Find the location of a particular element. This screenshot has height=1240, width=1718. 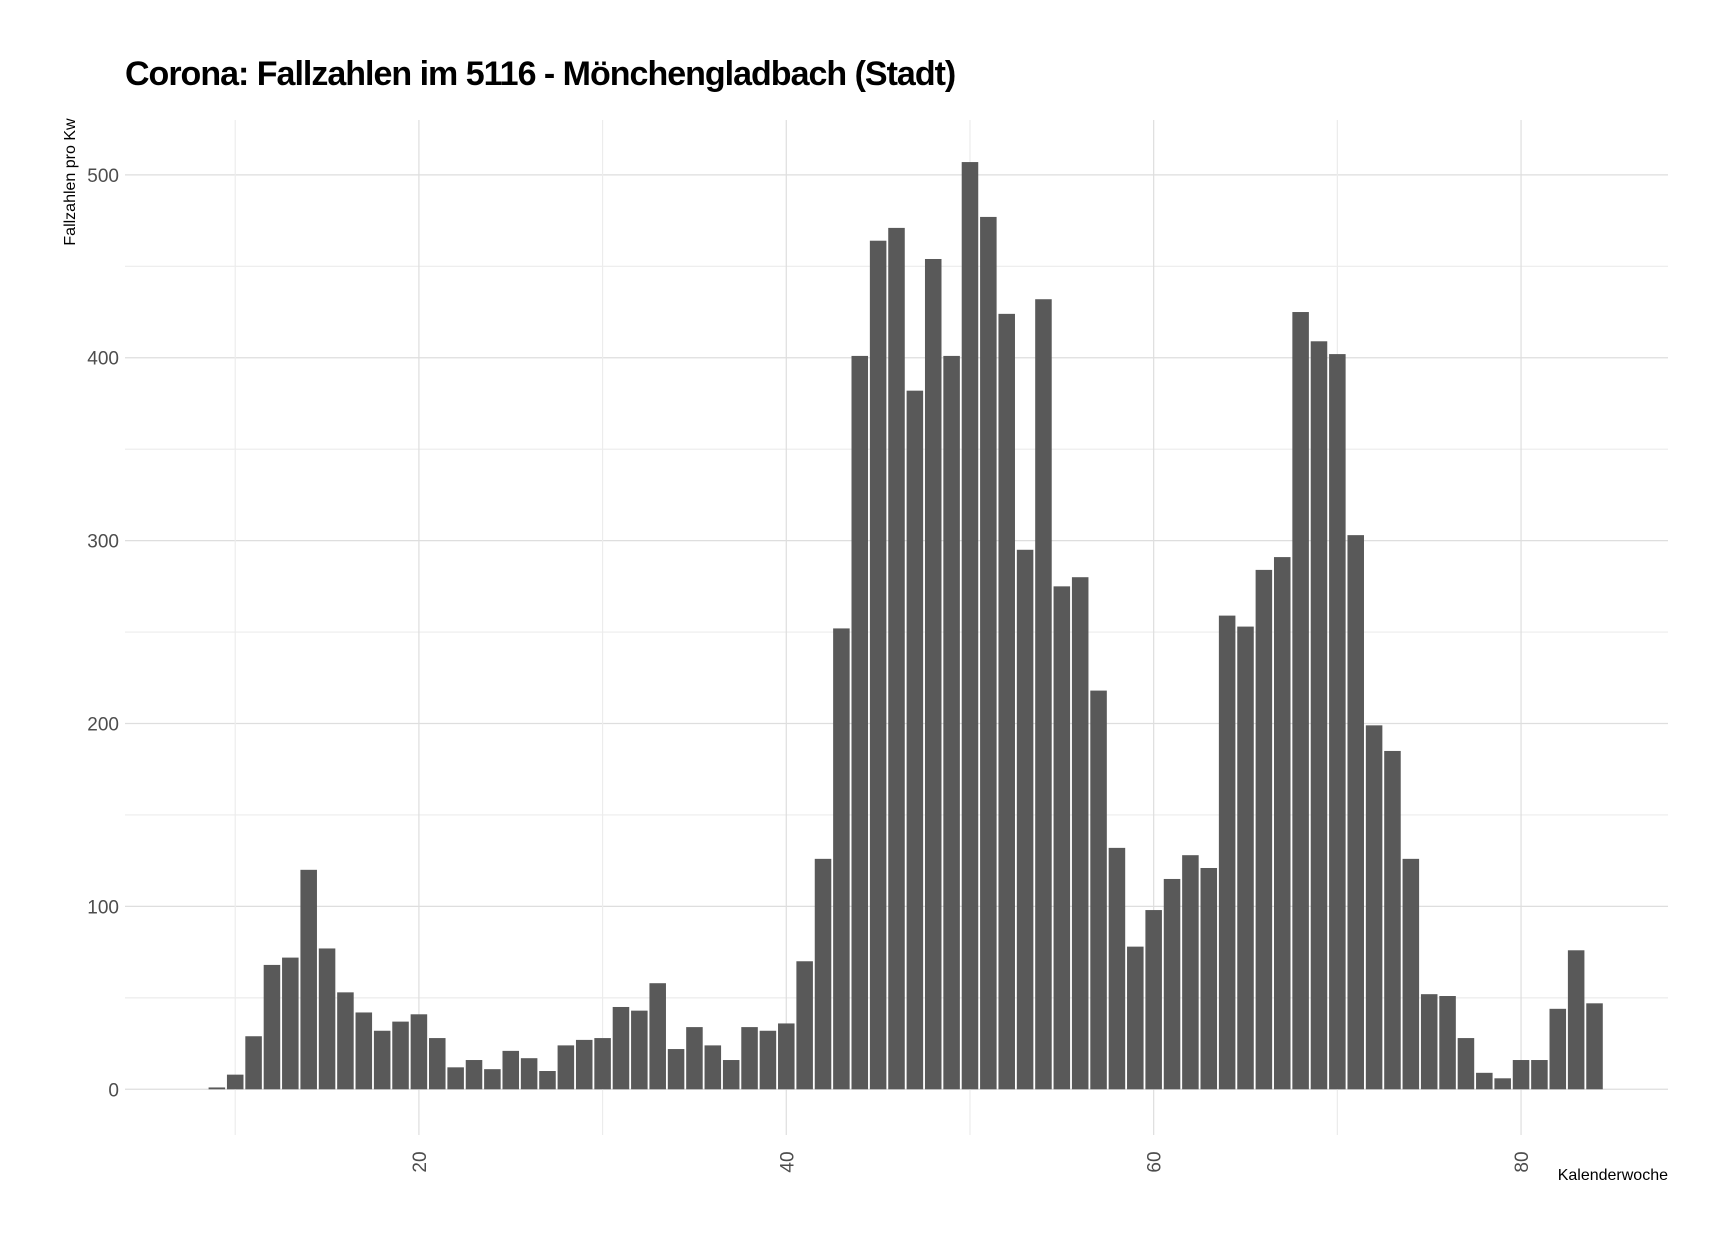

x-axis-ticks: 20 40 60 80 is located at coordinates (971, 1161).